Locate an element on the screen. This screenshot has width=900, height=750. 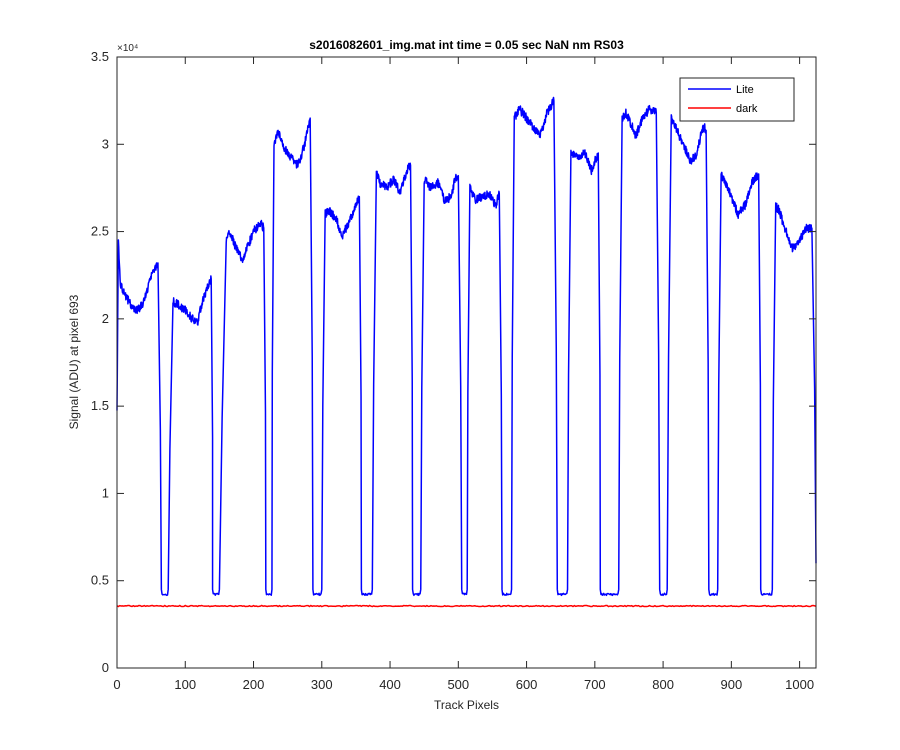
y-exponent-label: ×10⁴ is located at coordinates (127, 48).